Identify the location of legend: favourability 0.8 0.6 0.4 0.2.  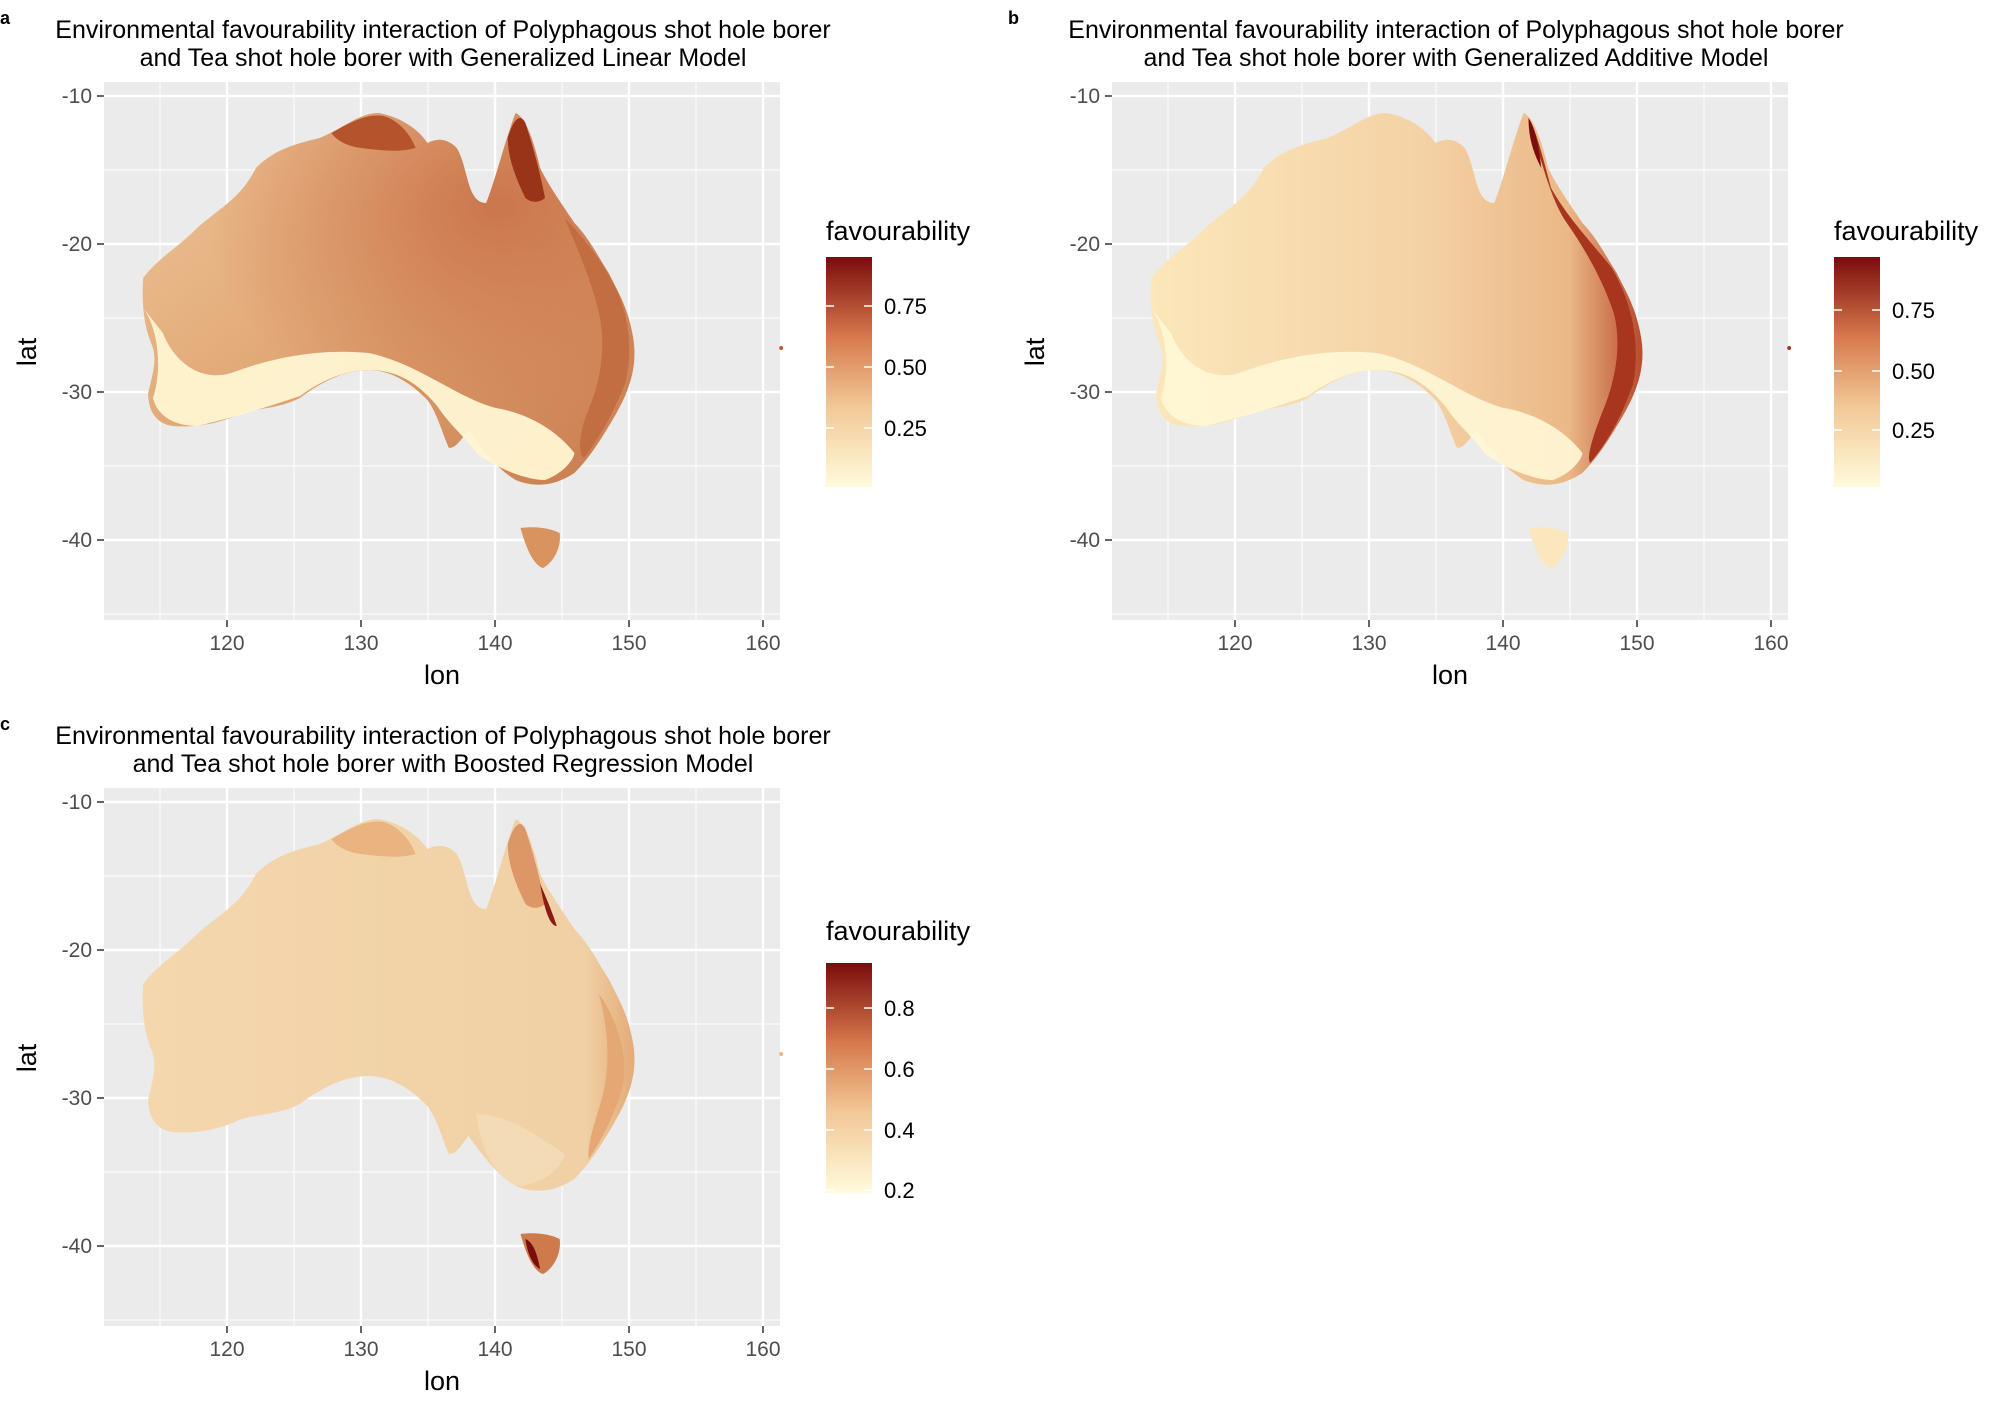
(898, 1059).